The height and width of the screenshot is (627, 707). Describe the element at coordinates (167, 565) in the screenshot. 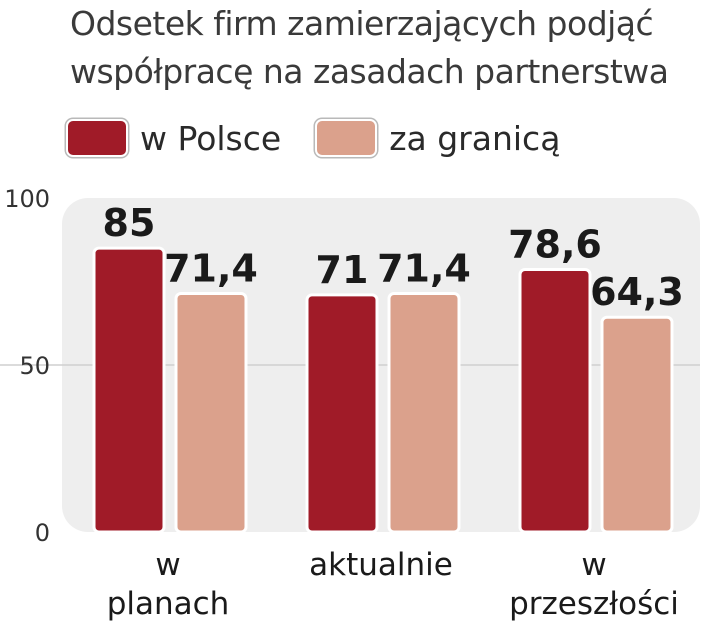

I see `category-label-0-0: w` at that location.